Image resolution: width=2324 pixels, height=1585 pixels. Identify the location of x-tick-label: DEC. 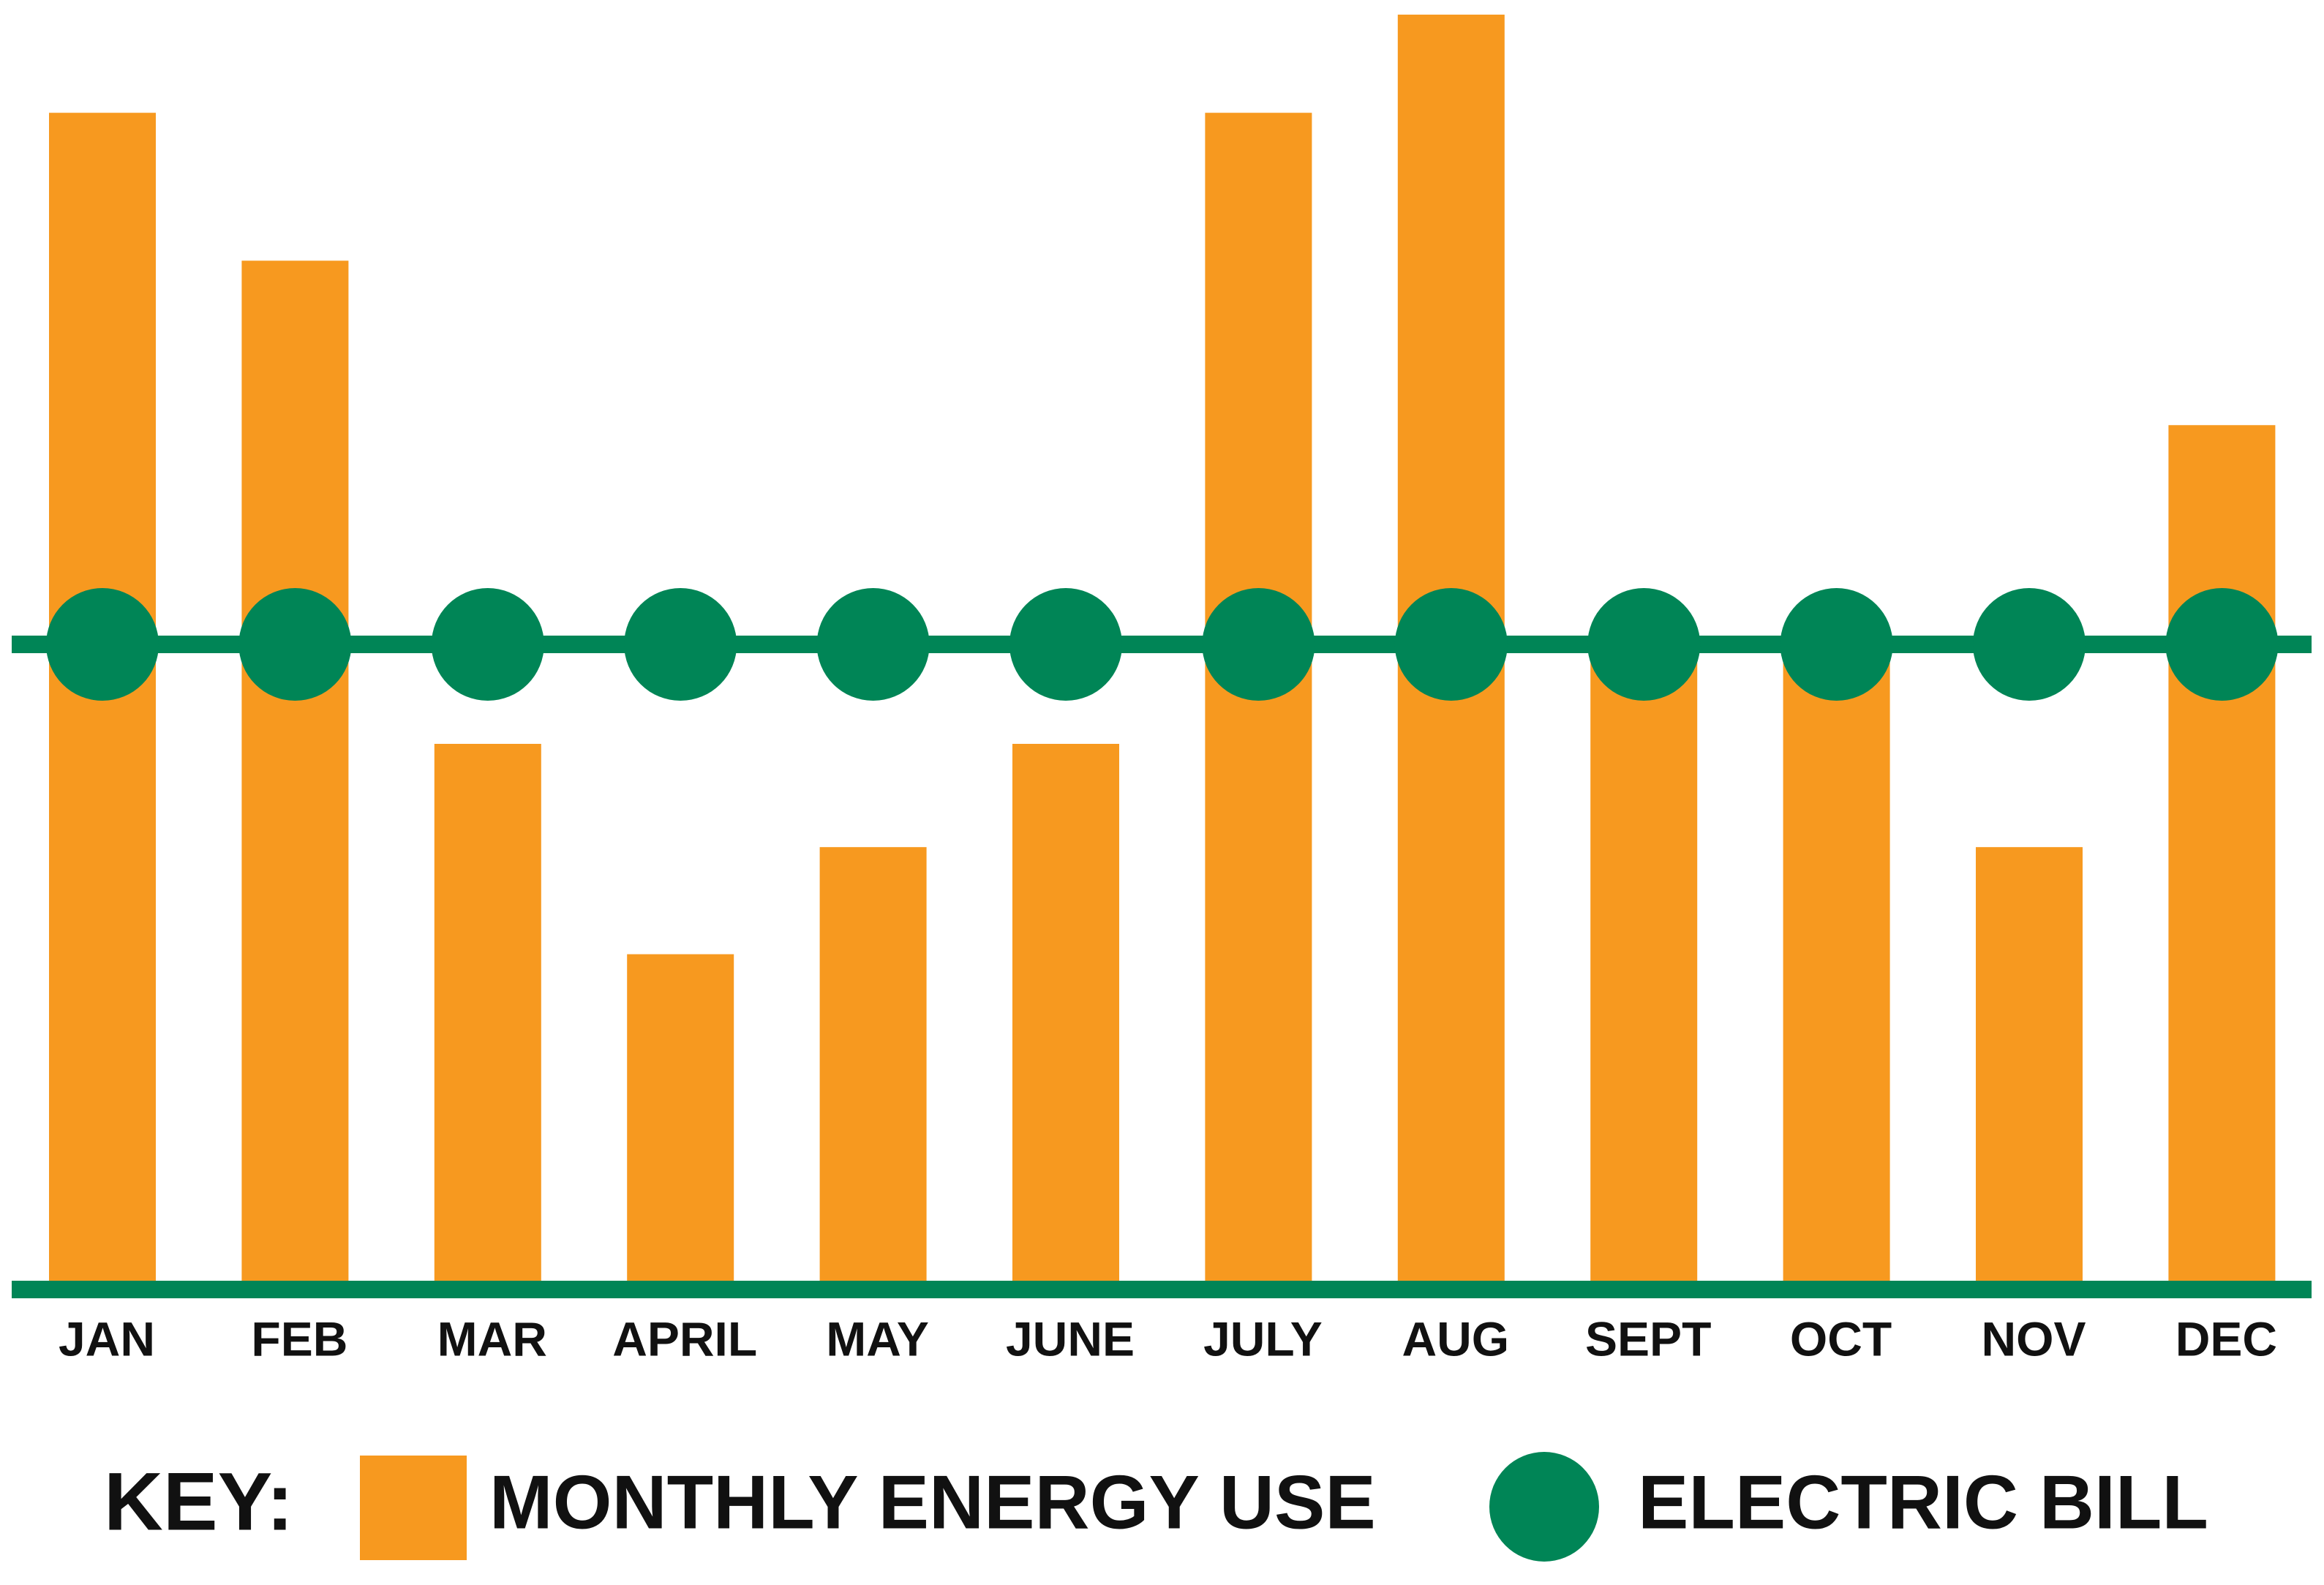
(2226, 1338).